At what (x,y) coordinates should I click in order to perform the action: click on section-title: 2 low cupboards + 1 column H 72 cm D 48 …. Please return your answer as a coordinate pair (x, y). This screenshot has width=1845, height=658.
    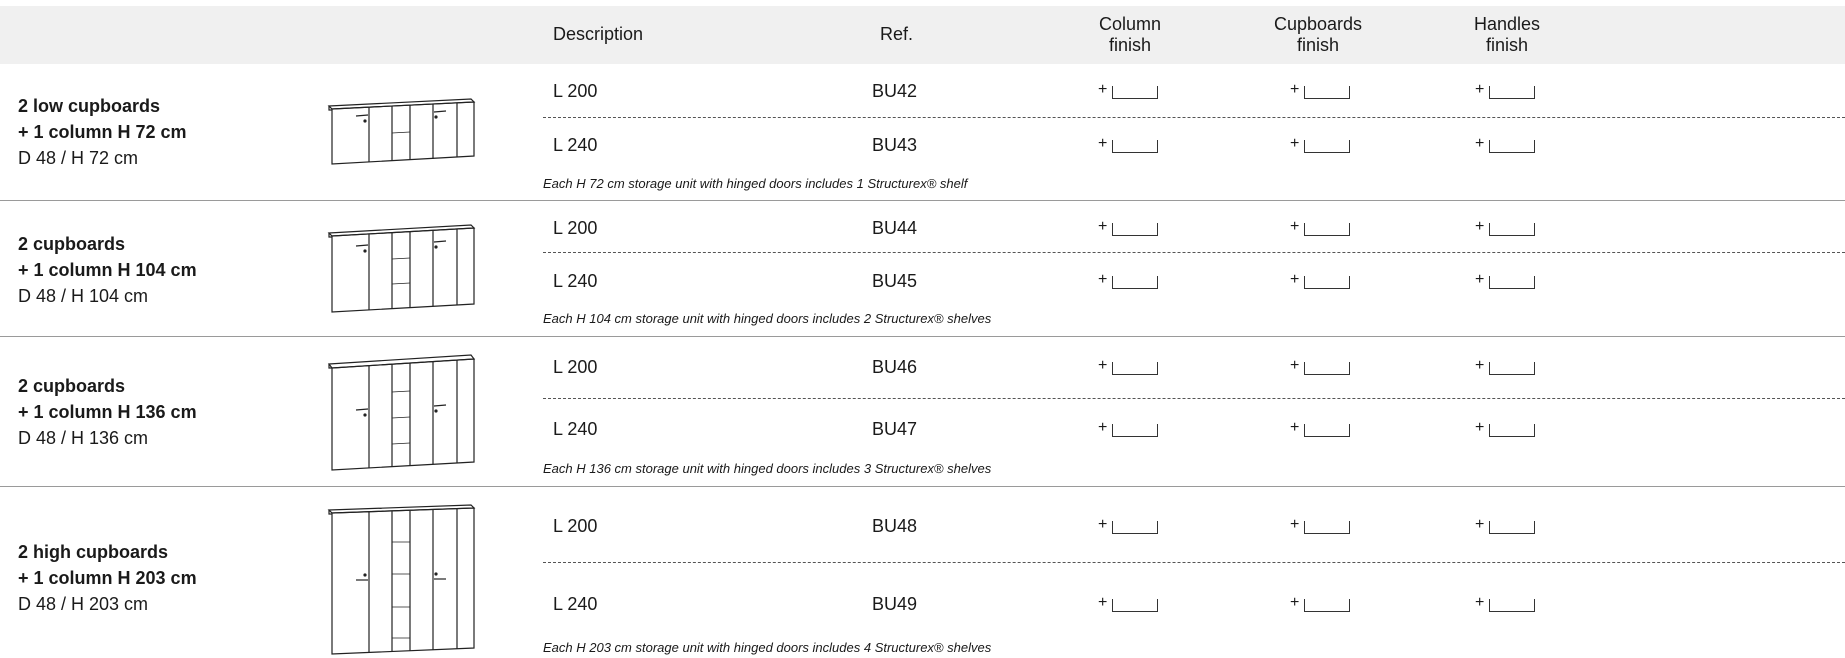
    Looking at the image, I should click on (102, 132).